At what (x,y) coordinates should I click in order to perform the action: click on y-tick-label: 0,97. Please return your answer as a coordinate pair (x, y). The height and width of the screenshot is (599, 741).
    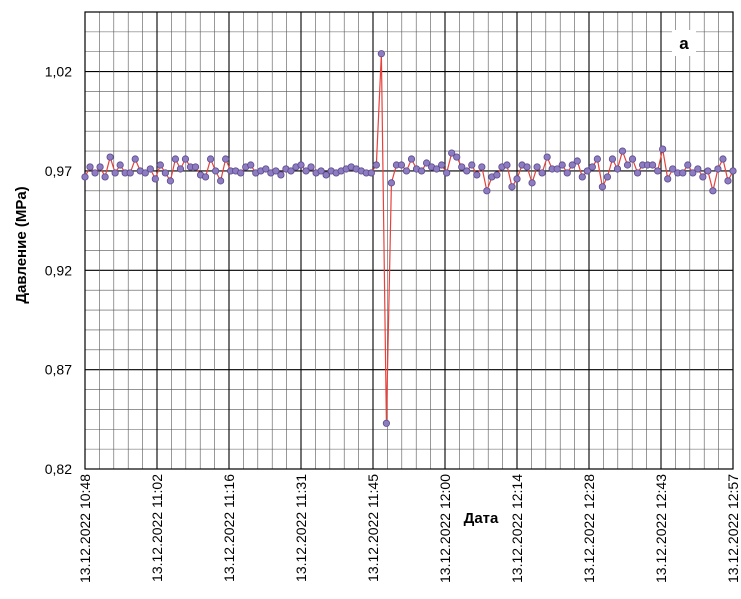
    Looking at the image, I should click on (58, 171).